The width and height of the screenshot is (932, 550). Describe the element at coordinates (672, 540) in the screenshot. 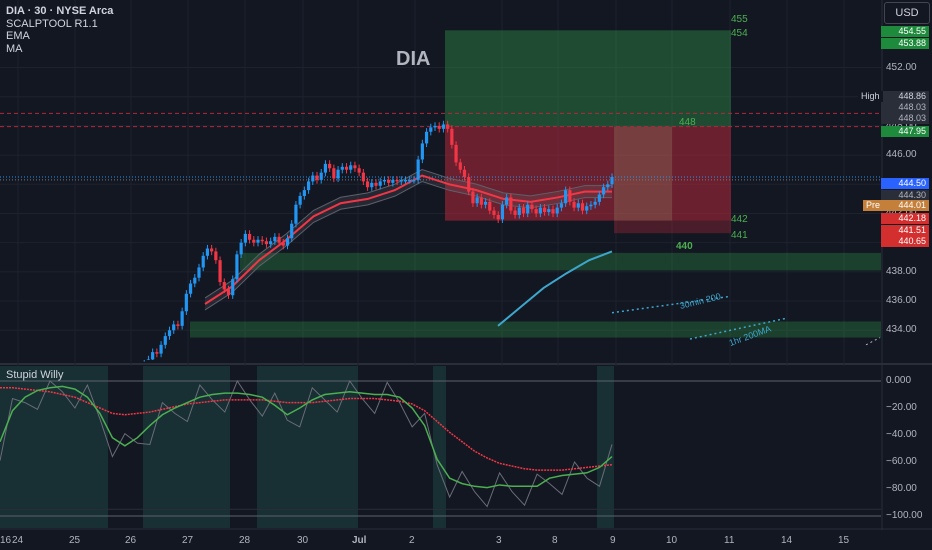

I see `time-tick-label: 10` at that location.